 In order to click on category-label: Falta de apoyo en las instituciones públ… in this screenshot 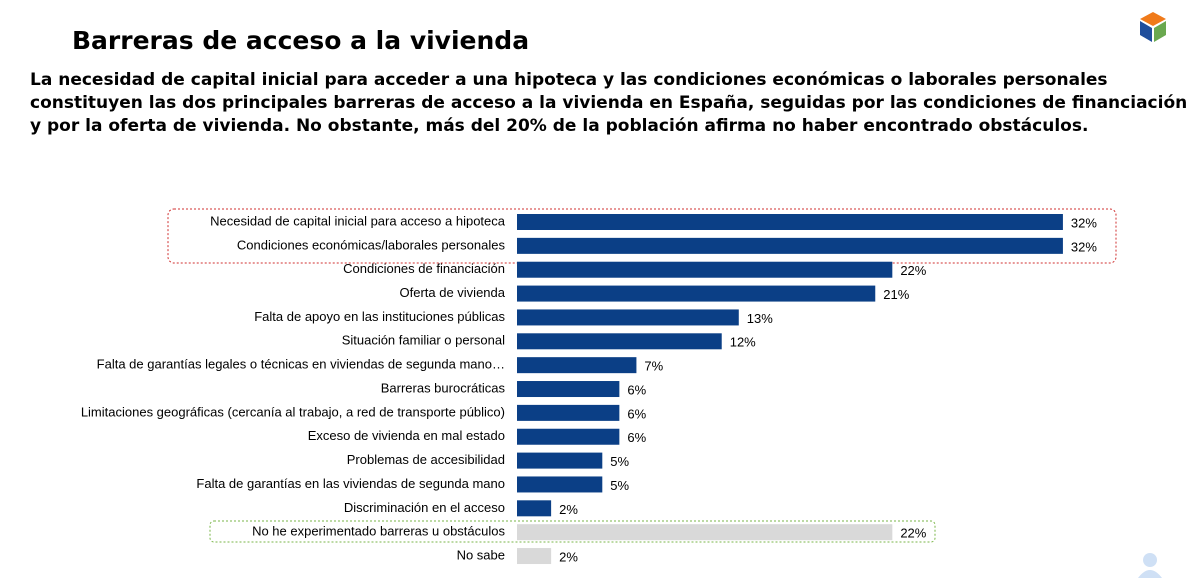, I will do `click(379, 316)`.